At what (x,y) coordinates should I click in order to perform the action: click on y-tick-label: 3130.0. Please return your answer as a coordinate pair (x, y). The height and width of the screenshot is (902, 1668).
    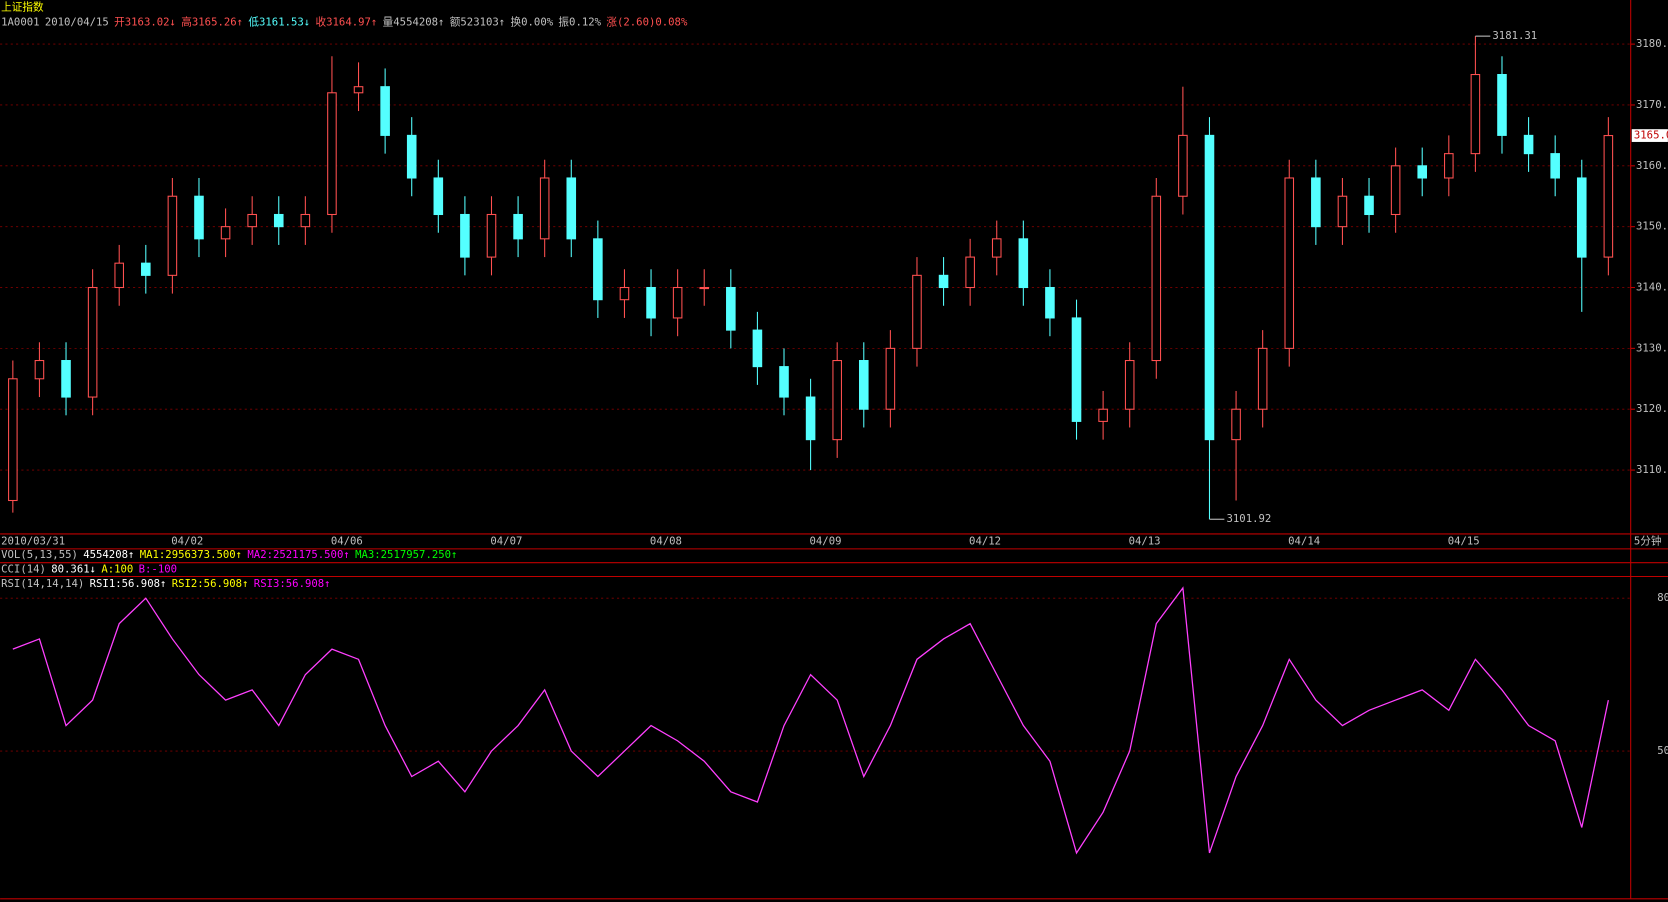
    Looking at the image, I should click on (1652, 347).